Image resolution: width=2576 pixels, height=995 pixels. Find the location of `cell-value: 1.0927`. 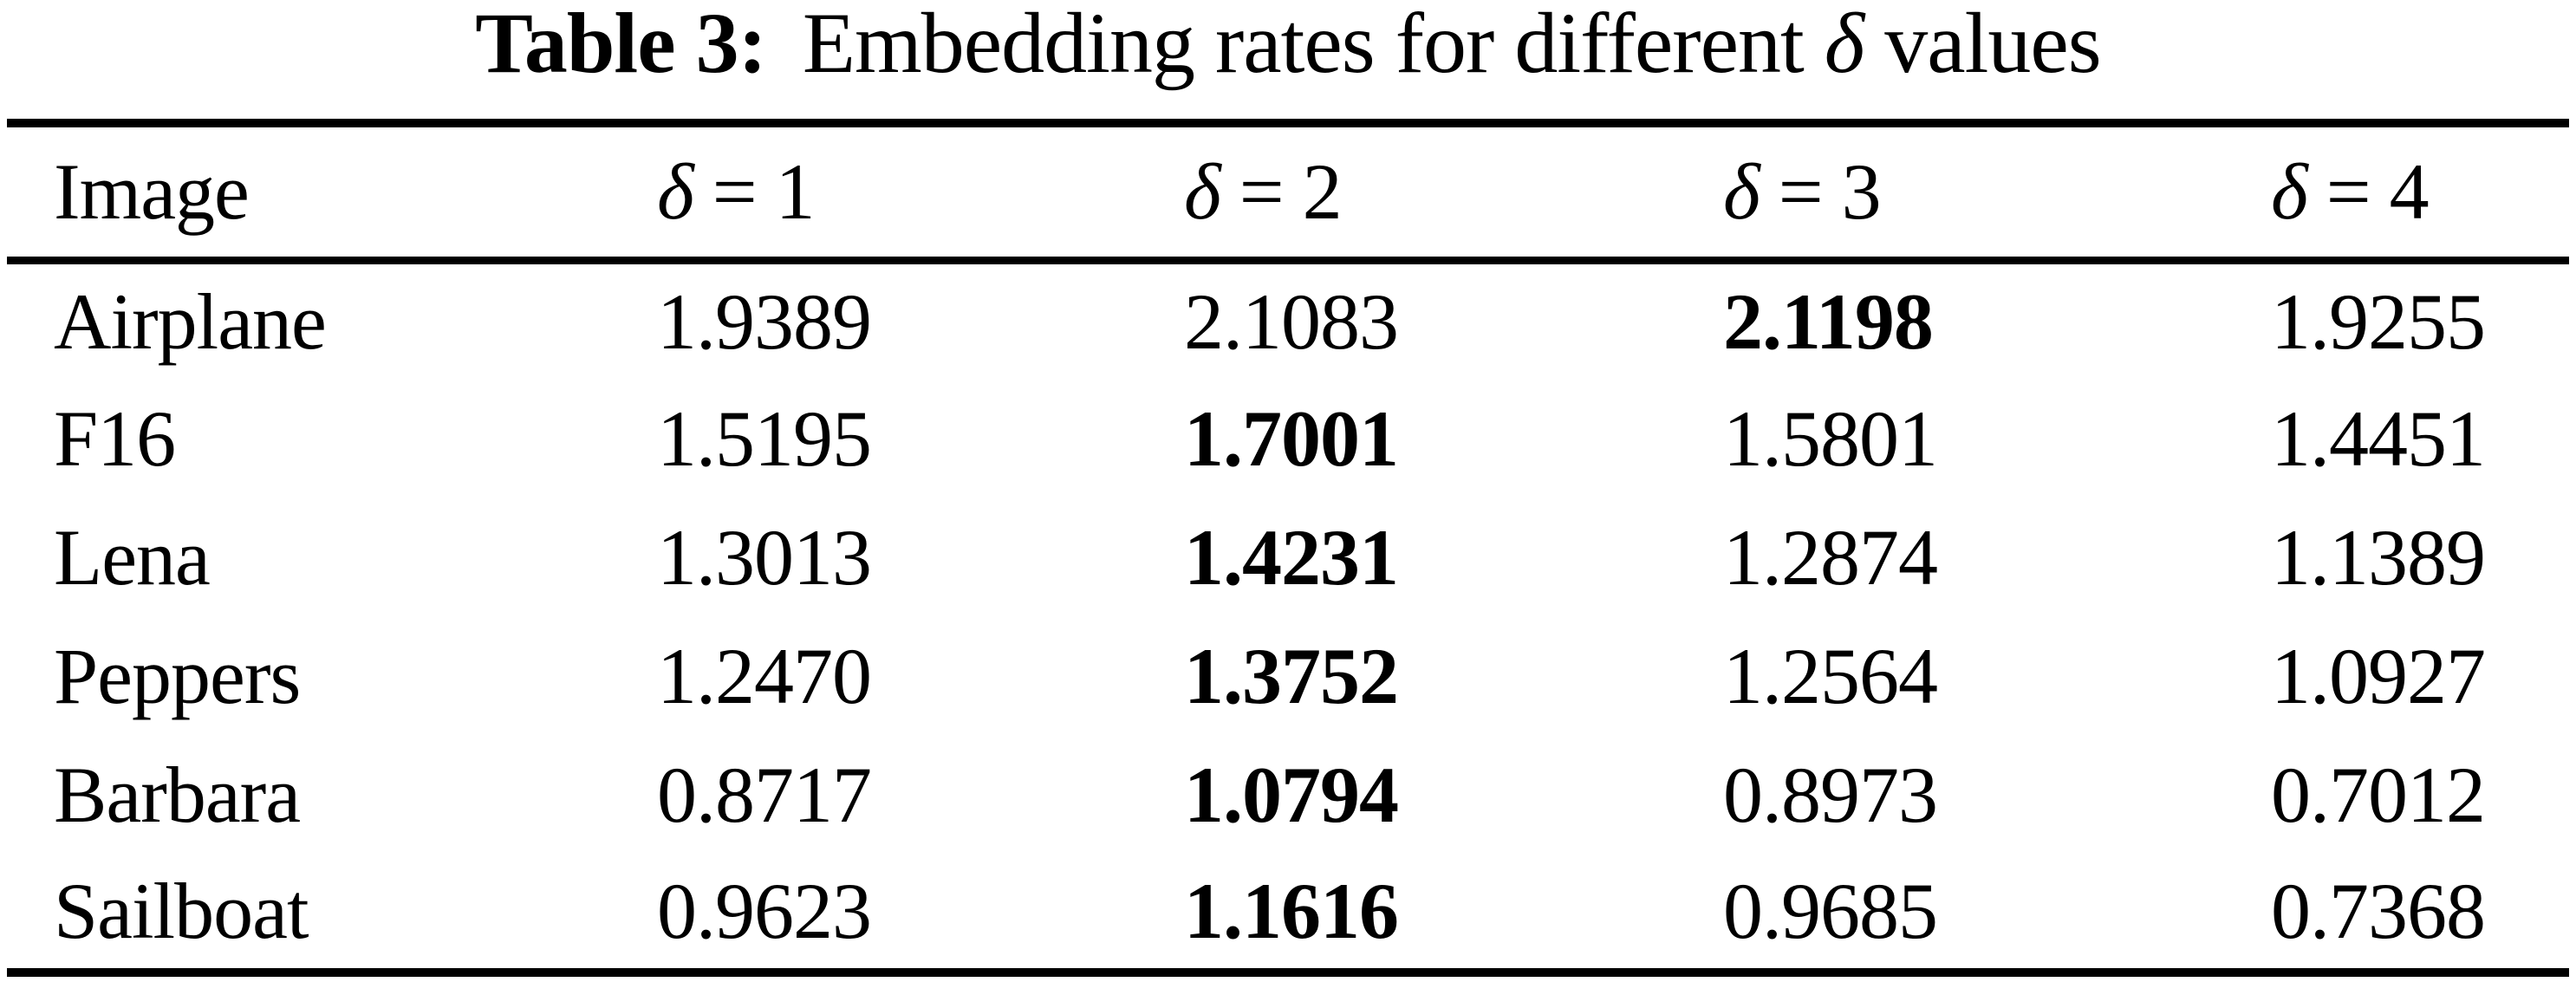

cell-value: 1.0927 is located at coordinates (2378, 676).